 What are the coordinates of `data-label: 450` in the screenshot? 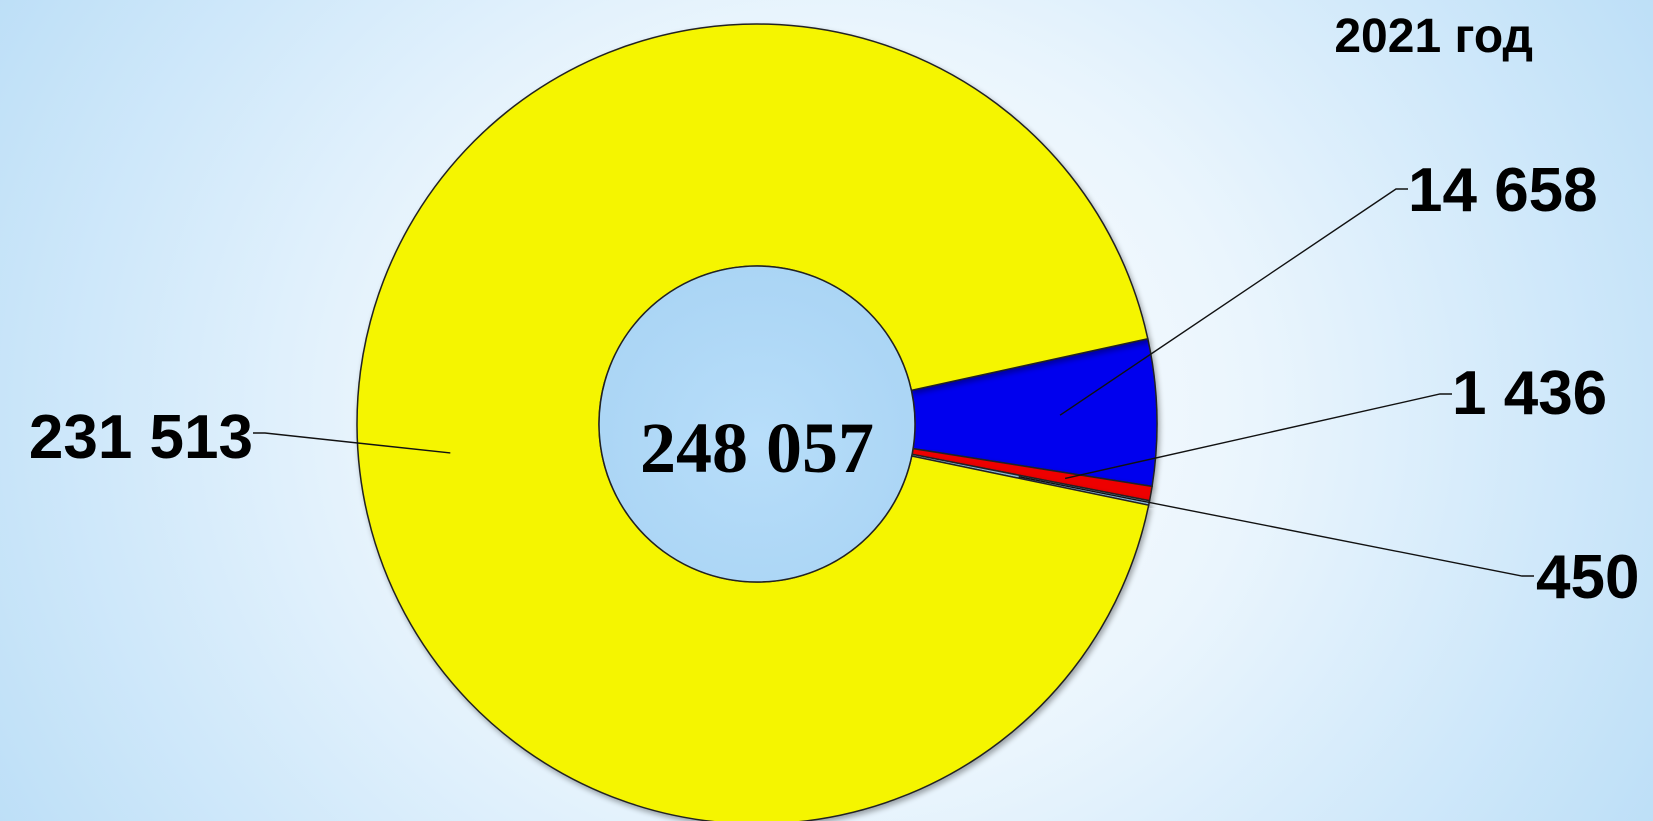 It's located at (1587, 577).